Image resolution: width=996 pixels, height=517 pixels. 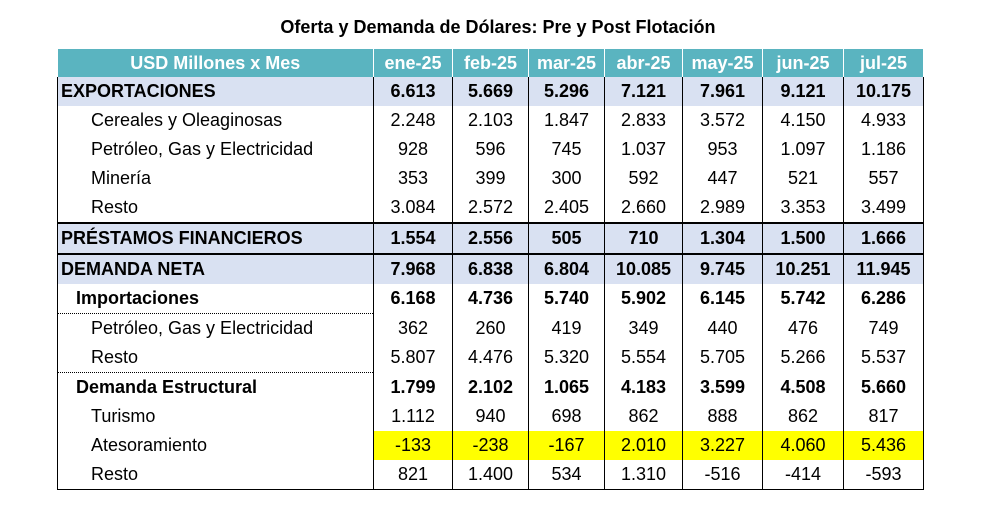 I want to click on row-label: Atesoramiento, so click(x=215, y=445).